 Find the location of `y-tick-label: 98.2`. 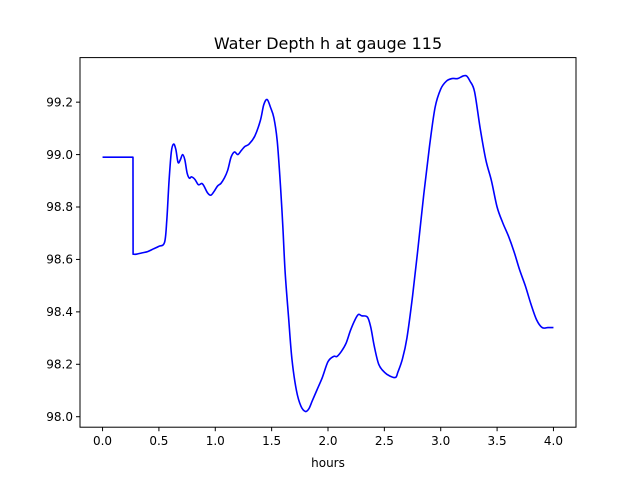

y-tick-label: 98.2 is located at coordinates (59, 364).